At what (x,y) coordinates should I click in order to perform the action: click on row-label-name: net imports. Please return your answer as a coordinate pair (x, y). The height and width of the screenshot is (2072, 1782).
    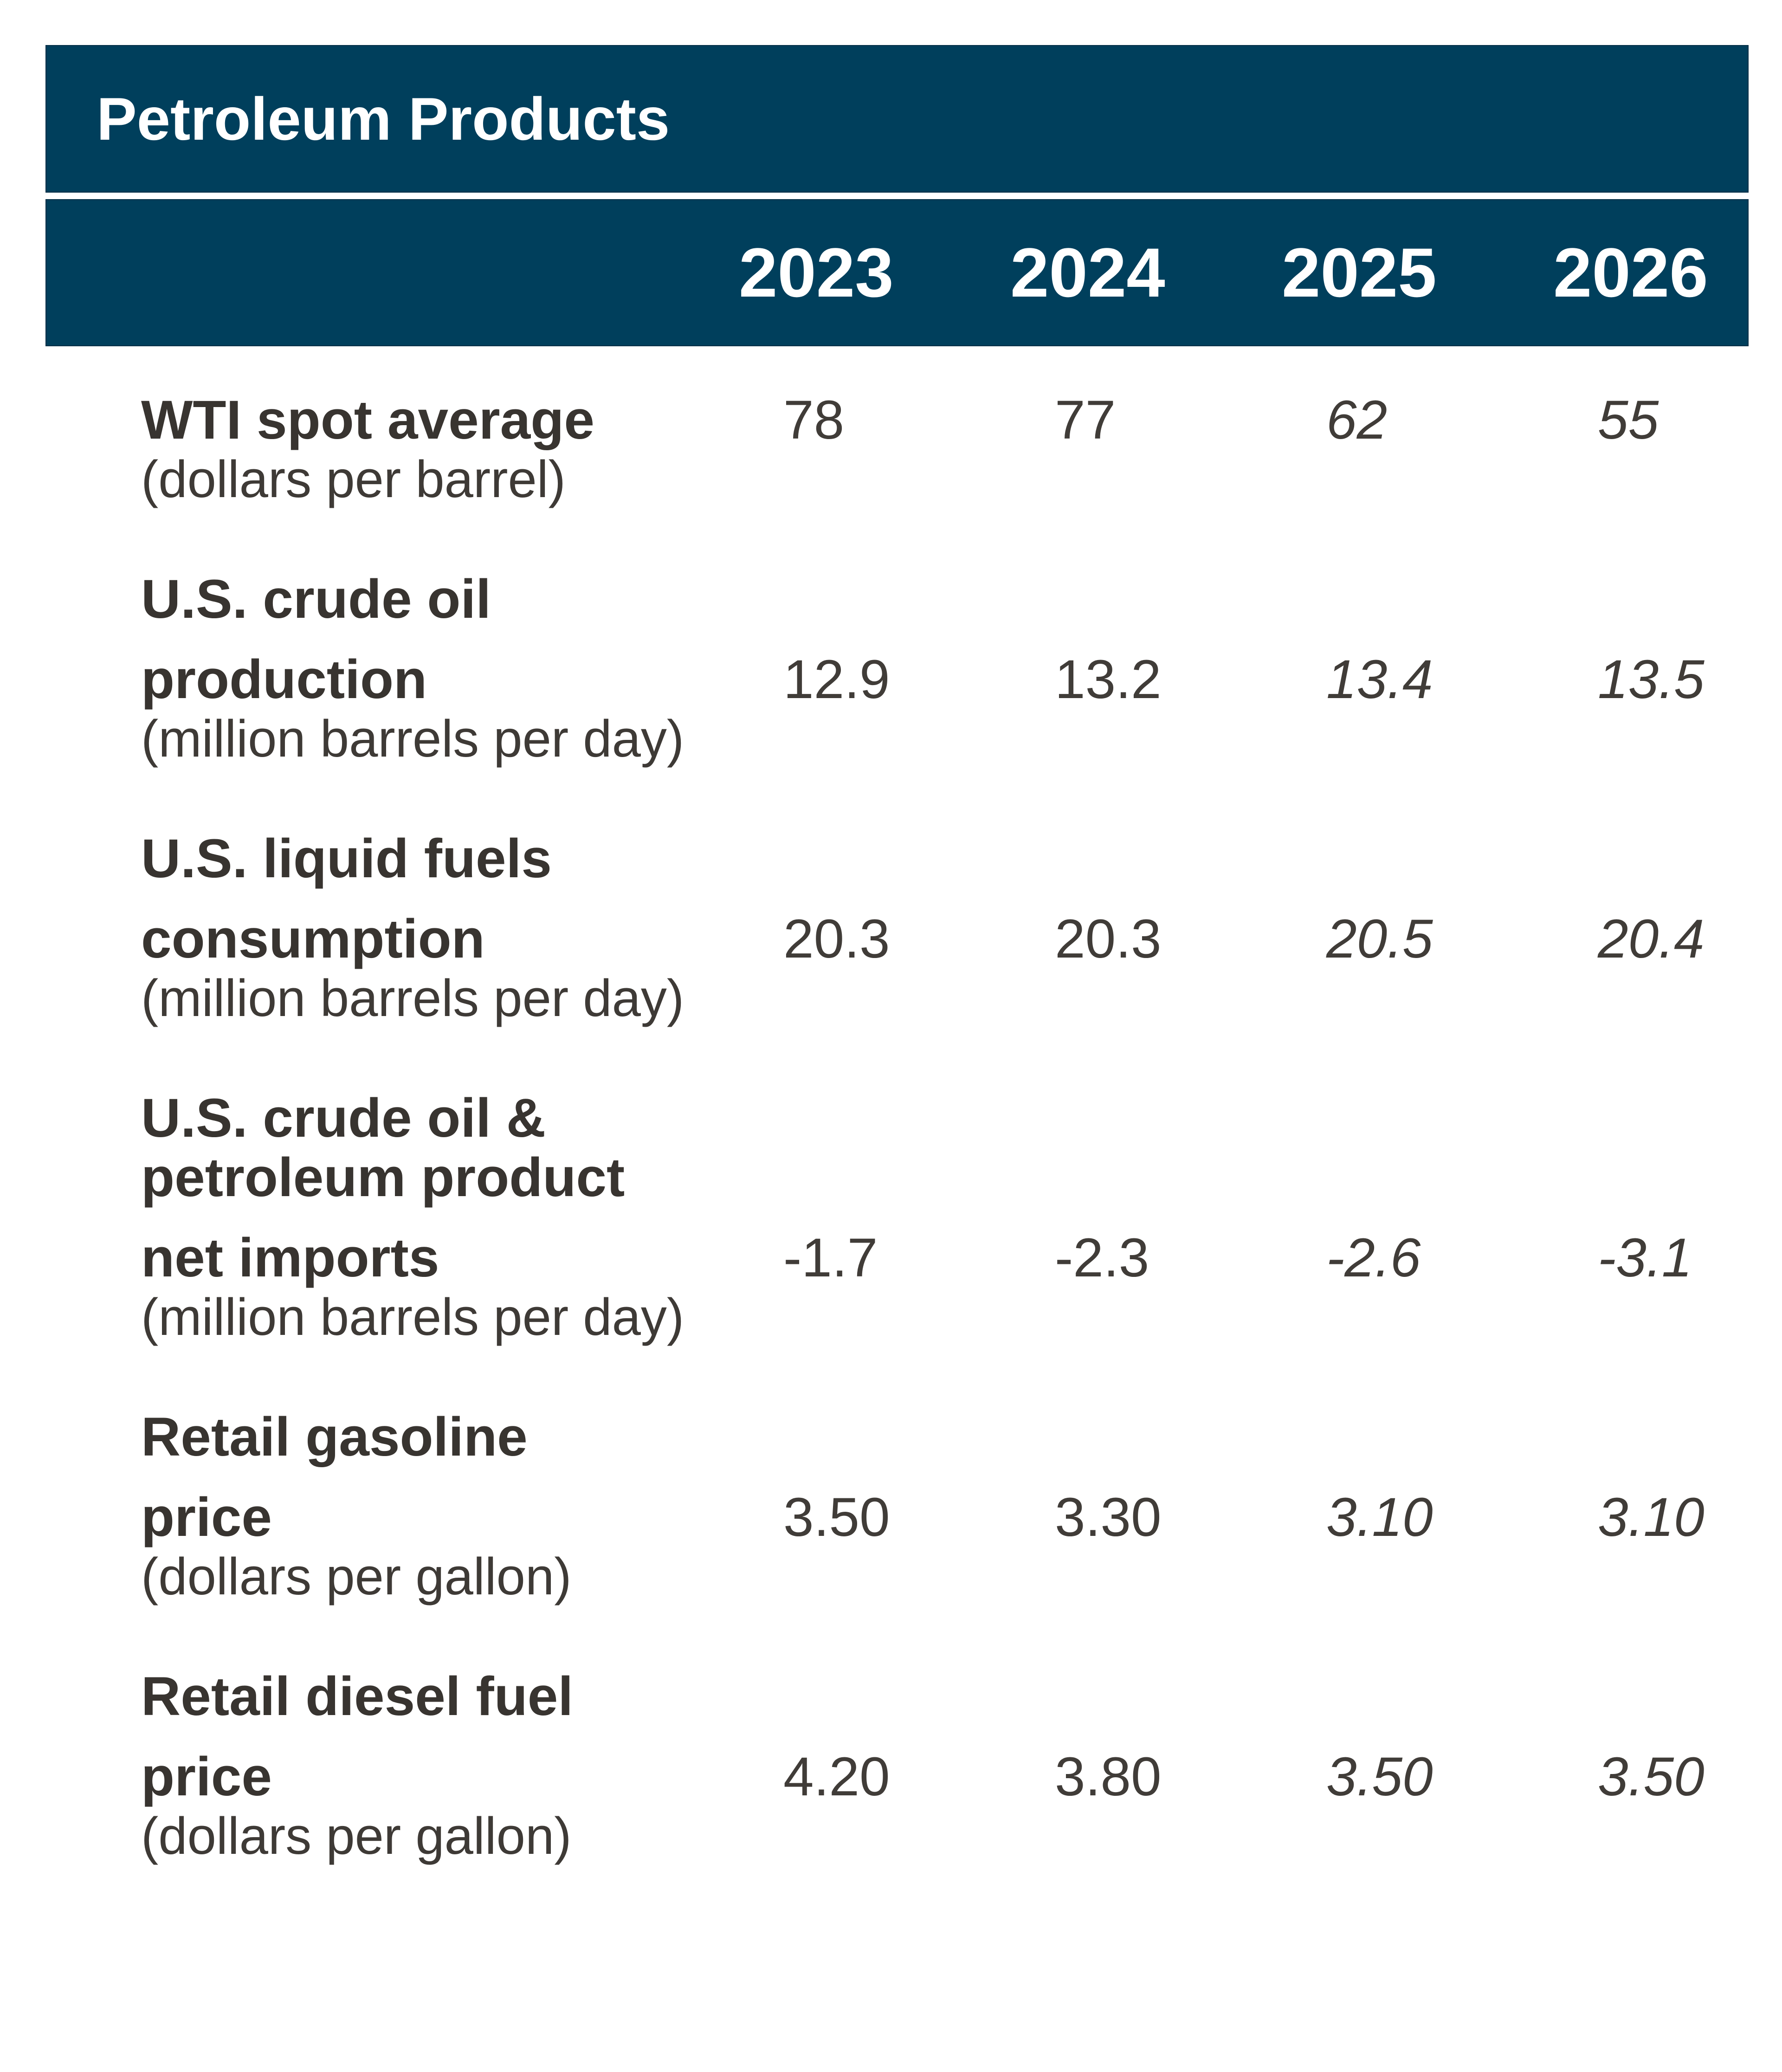
    Looking at the image, I should click on (290, 1258).